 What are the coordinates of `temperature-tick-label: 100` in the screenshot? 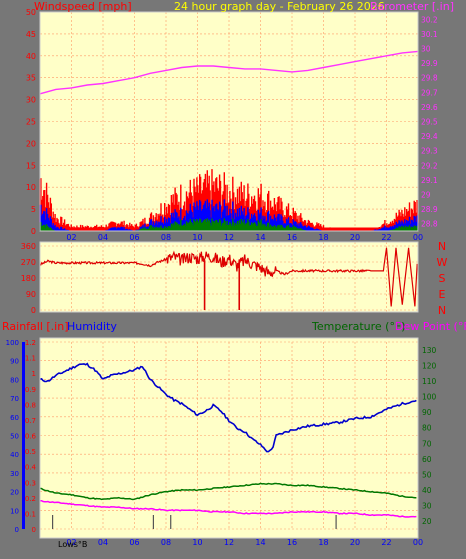 It's located at (429, 397).